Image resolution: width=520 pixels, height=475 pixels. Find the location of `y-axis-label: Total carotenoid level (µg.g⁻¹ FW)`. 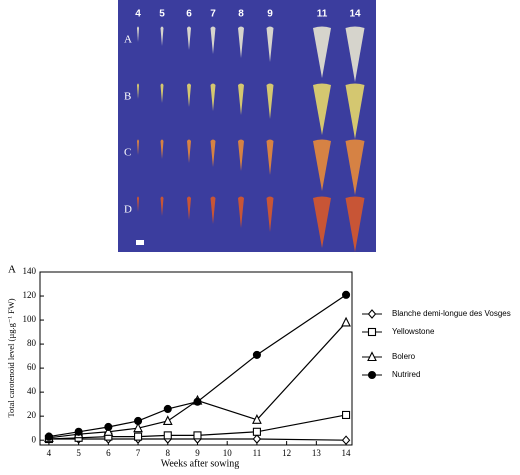

y-axis-label: Total carotenoid level (µg.g⁻¹ FW) is located at coordinates (11, 357).